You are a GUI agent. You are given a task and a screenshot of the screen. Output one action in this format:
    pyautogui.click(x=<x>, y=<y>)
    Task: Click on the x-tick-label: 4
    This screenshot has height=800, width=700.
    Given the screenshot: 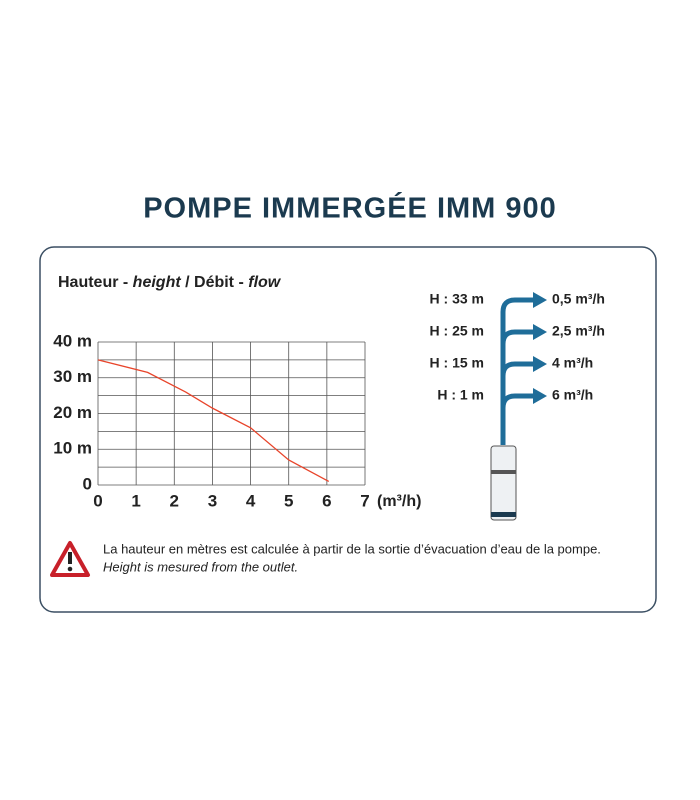 What is the action you would take?
    pyautogui.click(x=251, y=500)
    